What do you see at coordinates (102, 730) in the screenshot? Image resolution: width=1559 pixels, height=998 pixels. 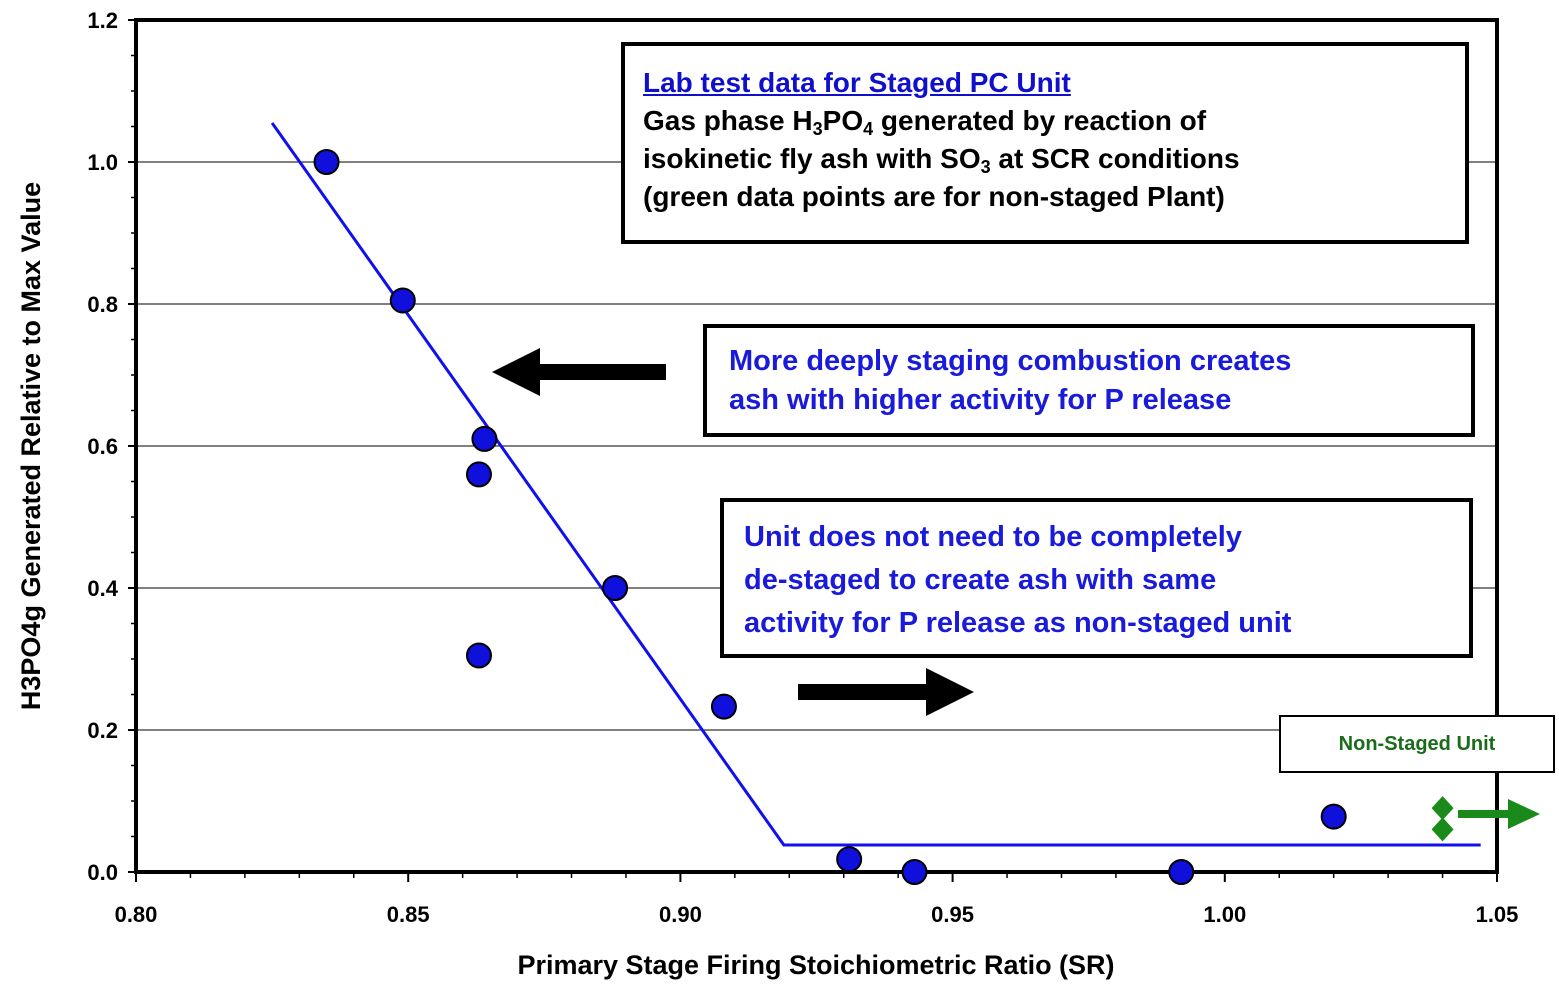 I see `y-tick-label: 0.2` at bounding box center [102, 730].